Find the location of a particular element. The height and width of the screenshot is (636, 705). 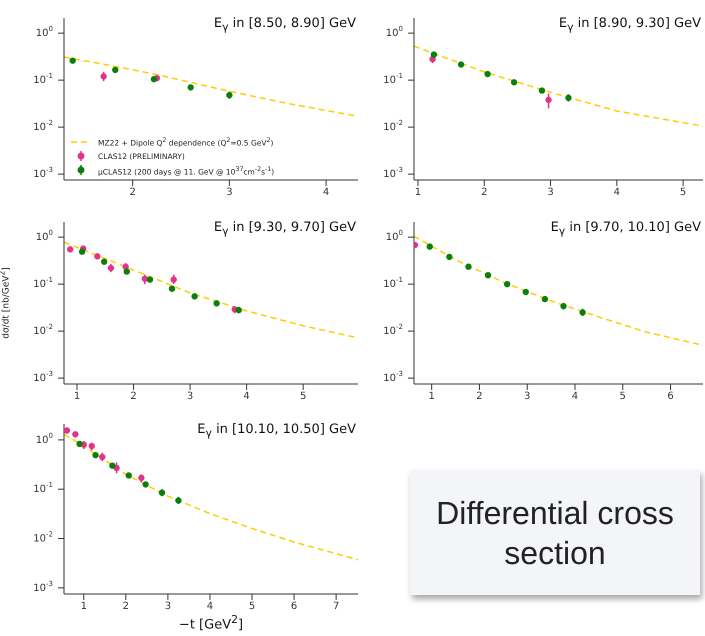

chart-title: E$_{γ}$ in [8.90, 9.30] GeV is located at coordinates (629, 25).